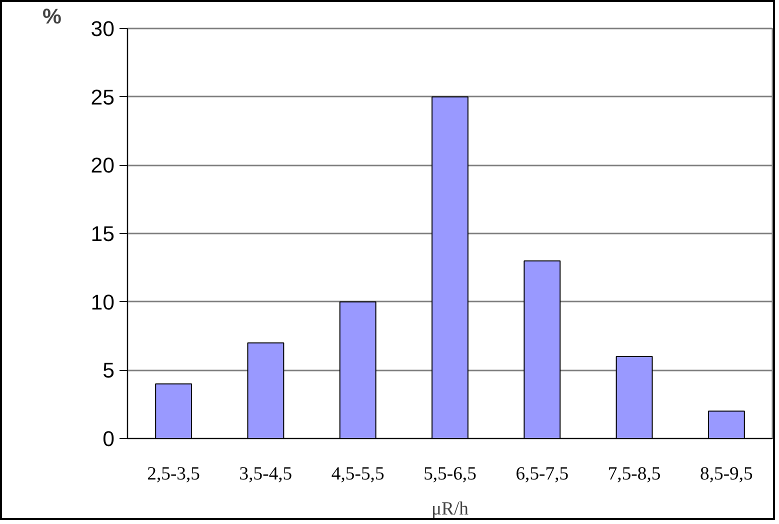 This screenshot has height=524, width=779. Describe the element at coordinates (542, 474) in the screenshot. I see `x-tick-label: 6,5-7,5` at that location.